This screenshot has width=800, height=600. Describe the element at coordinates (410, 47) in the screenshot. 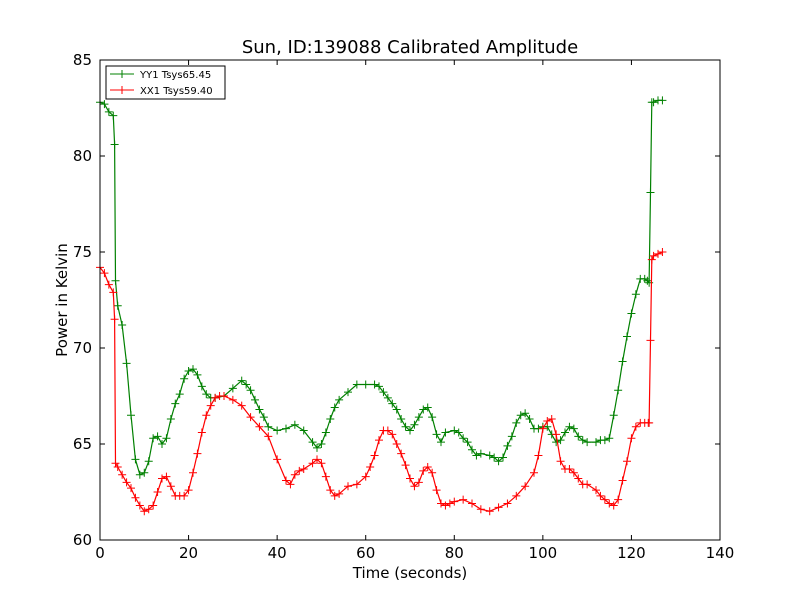

I see `chart-title: Sun, ID:139088 Calibrated Amplitude` at that location.